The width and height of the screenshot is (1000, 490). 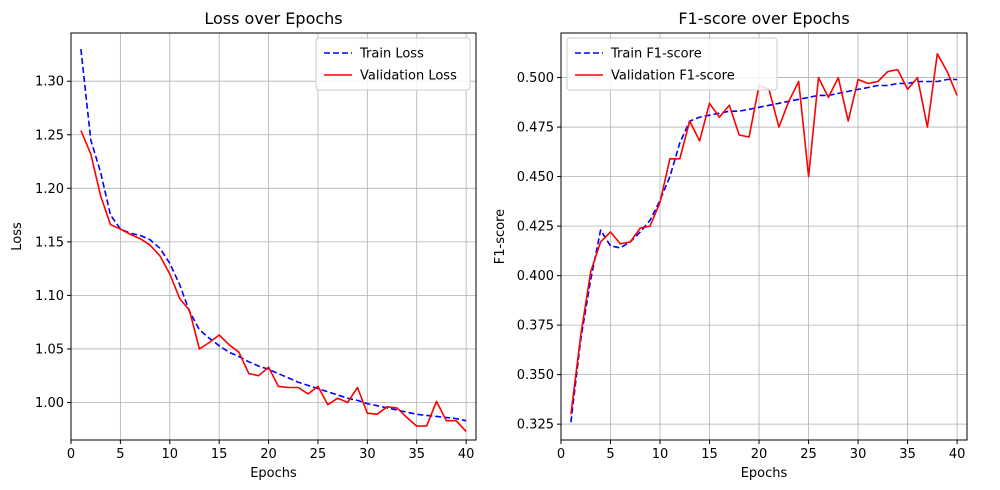 I want to click on y-tick-label: 0.450, so click(x=535, y=177).